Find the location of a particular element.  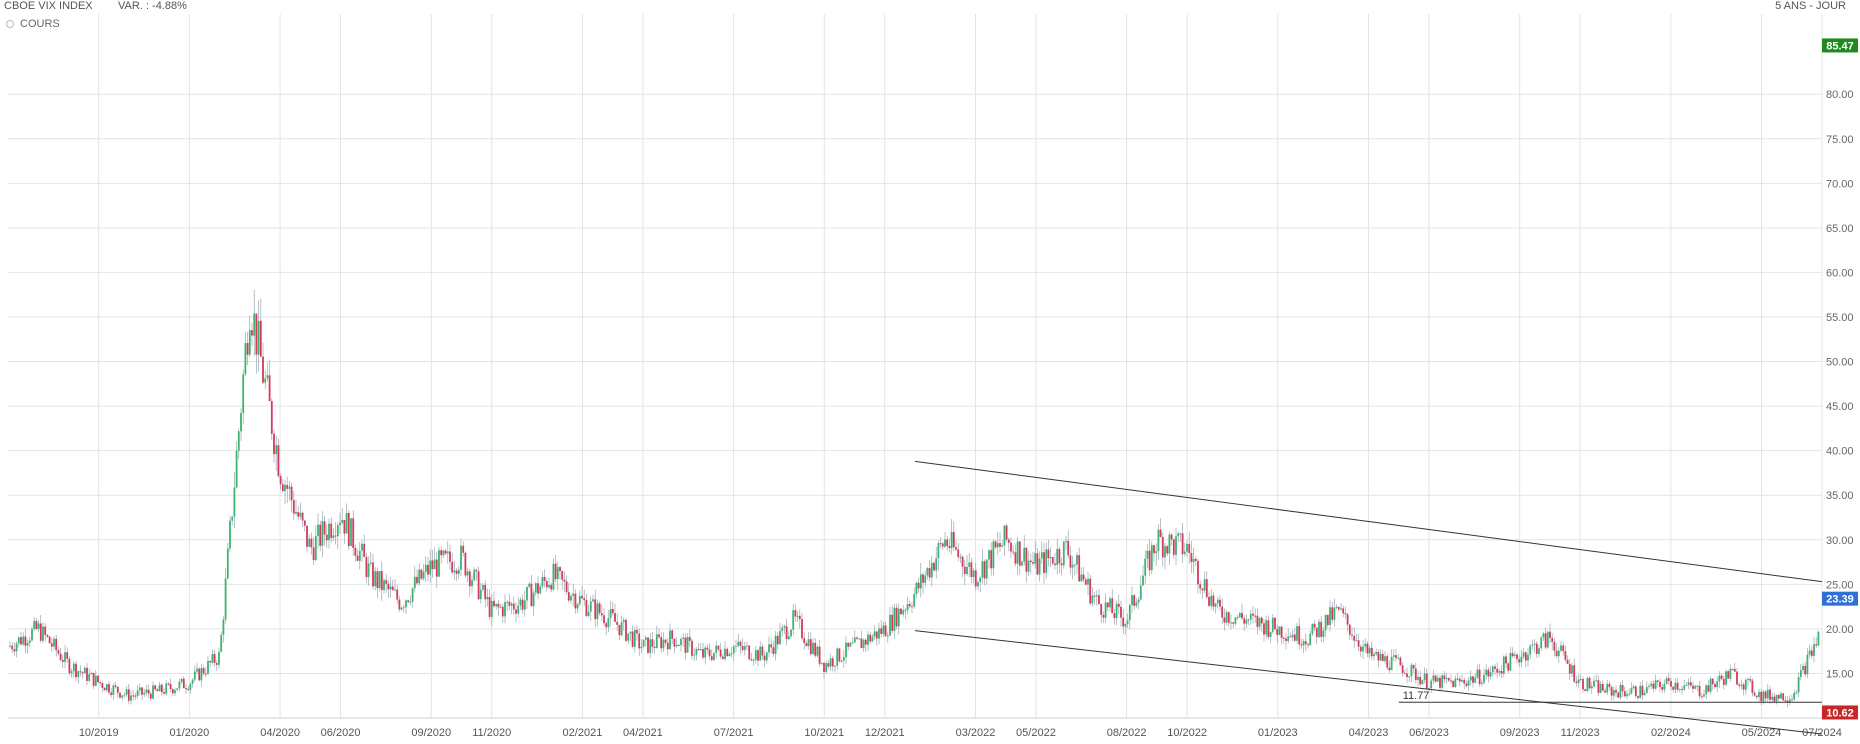

trendline is located at coordinates (1368, 521).